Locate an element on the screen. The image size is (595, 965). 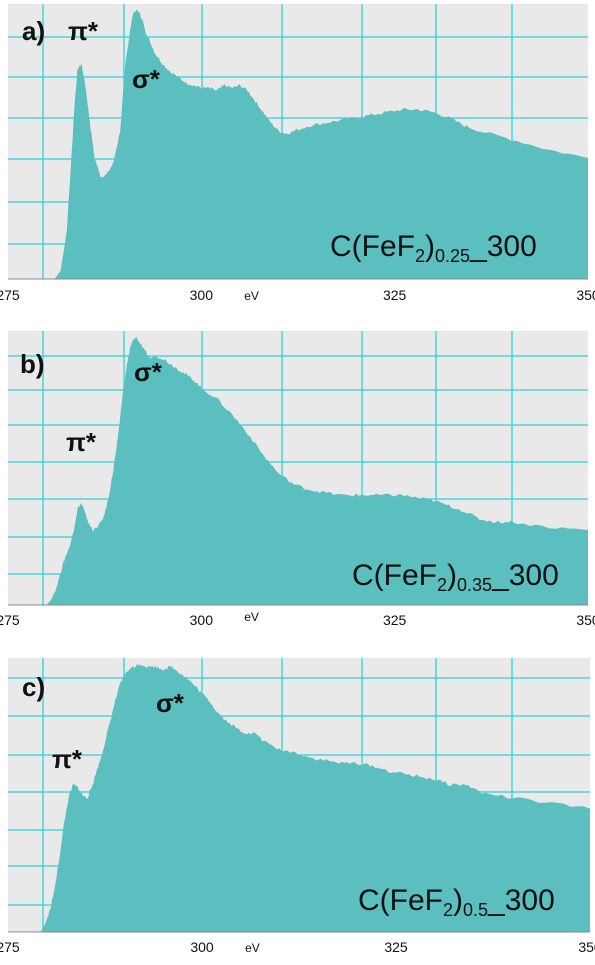
sample-label: C(FeF2)0.35_300 is located at coordinates (455, 577).